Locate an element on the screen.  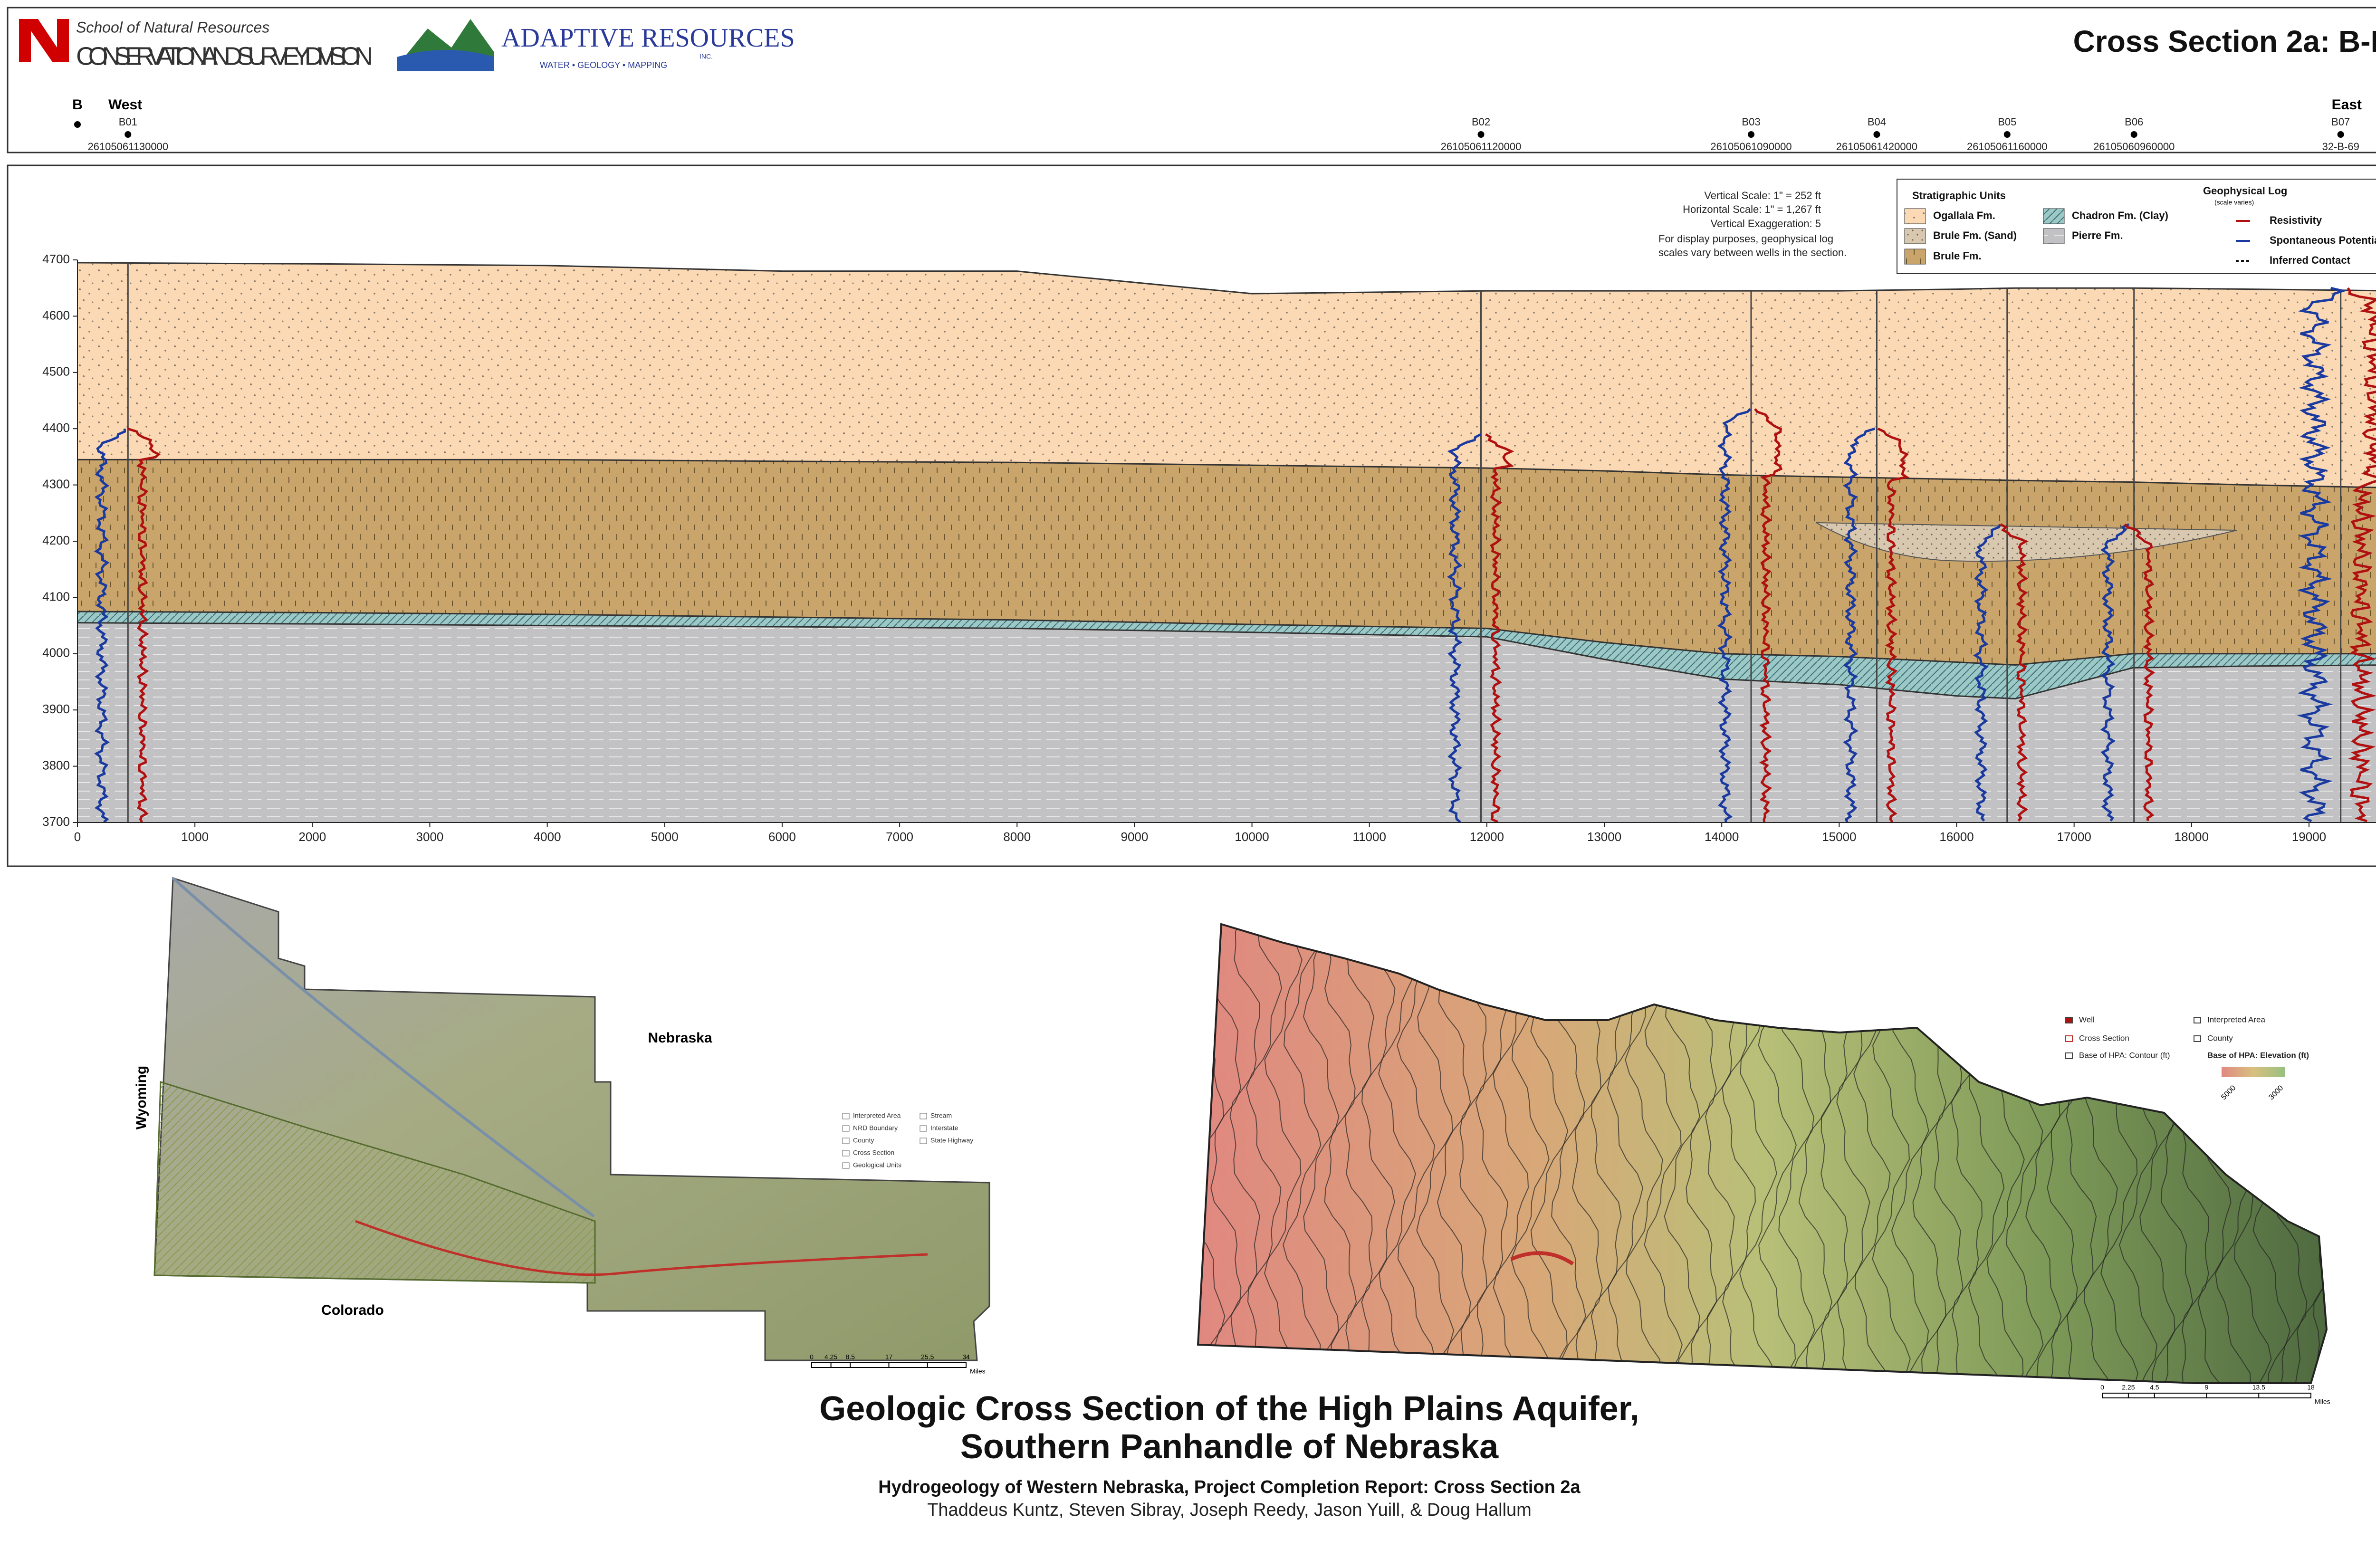
interpreted-area is located at coordinates (374, 1182).